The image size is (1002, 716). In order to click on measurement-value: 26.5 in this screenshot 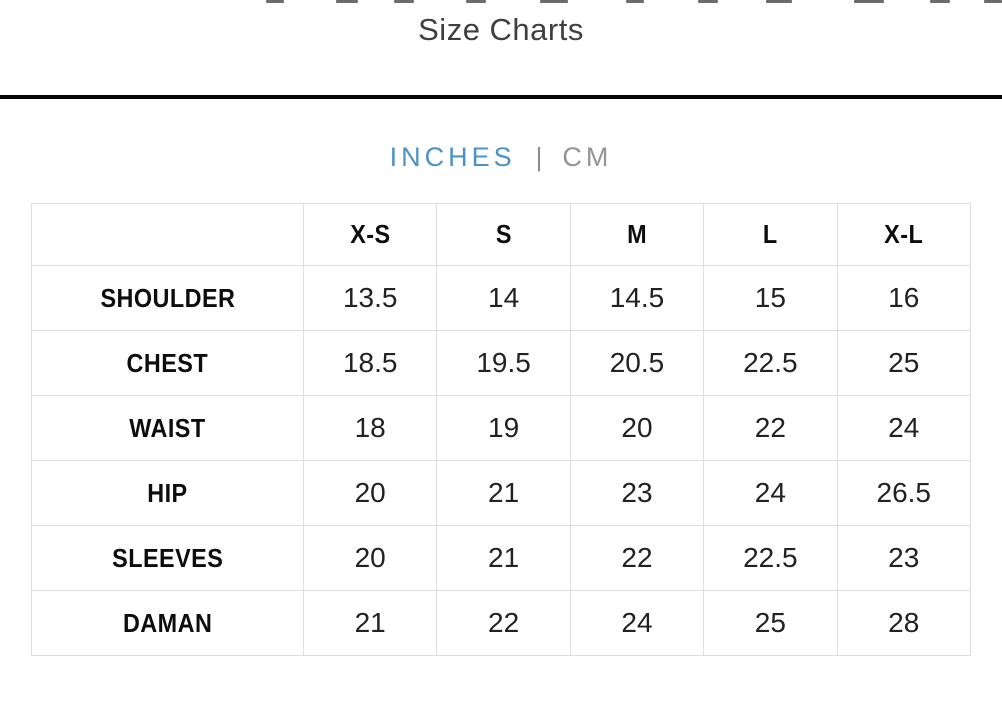, I will do `click(903, 493)`.